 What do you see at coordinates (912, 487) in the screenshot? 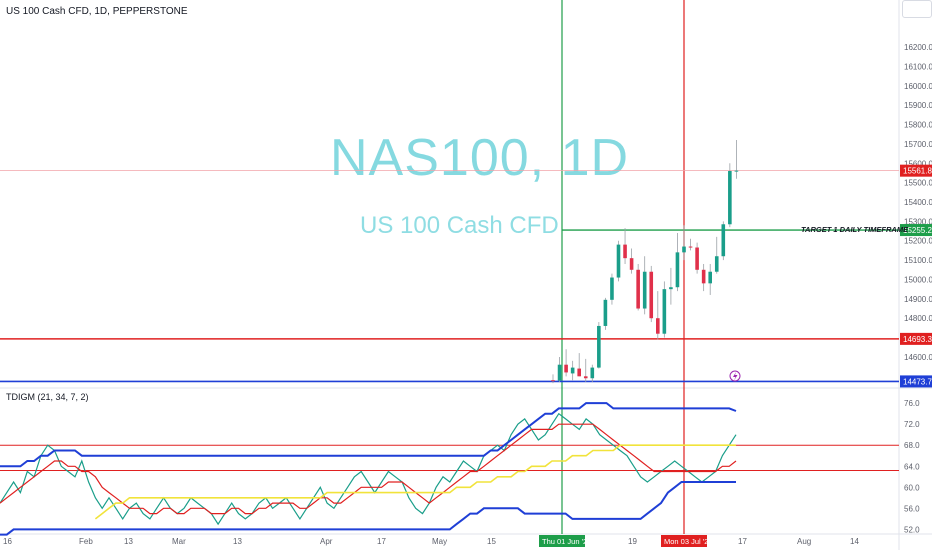
I see `indicator-tick-label: 60.0` at bounding box center [912, 487].